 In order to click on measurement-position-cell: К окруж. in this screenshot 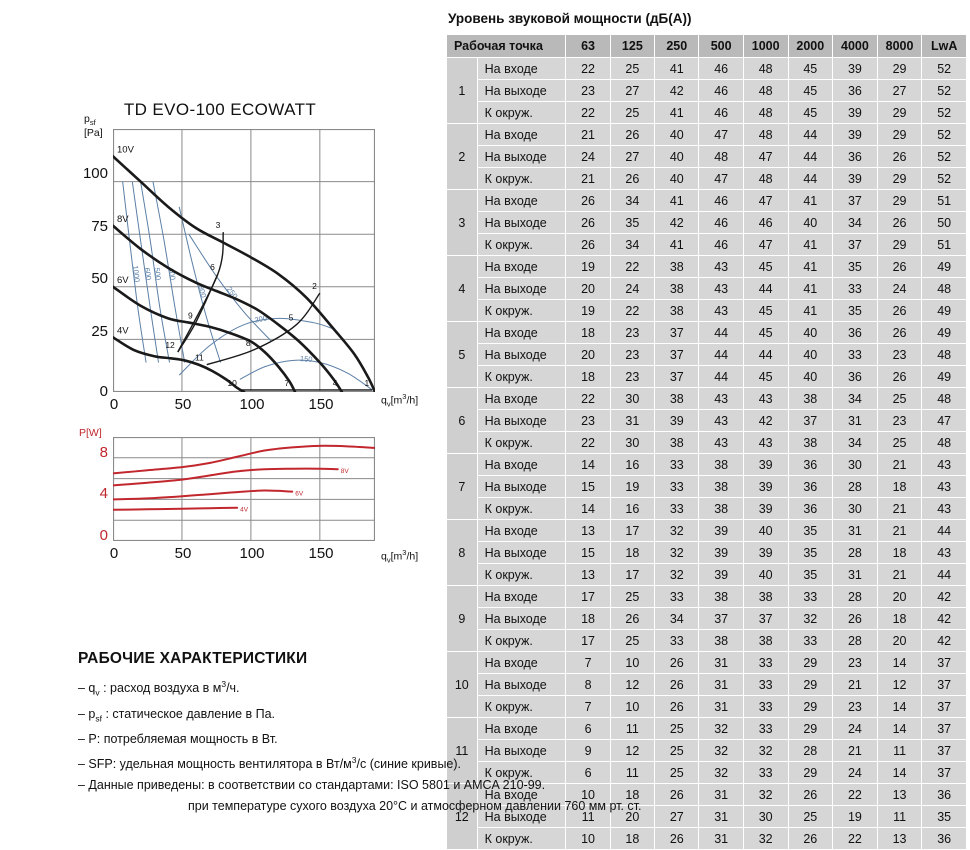, I will do `click(521, 772)`.